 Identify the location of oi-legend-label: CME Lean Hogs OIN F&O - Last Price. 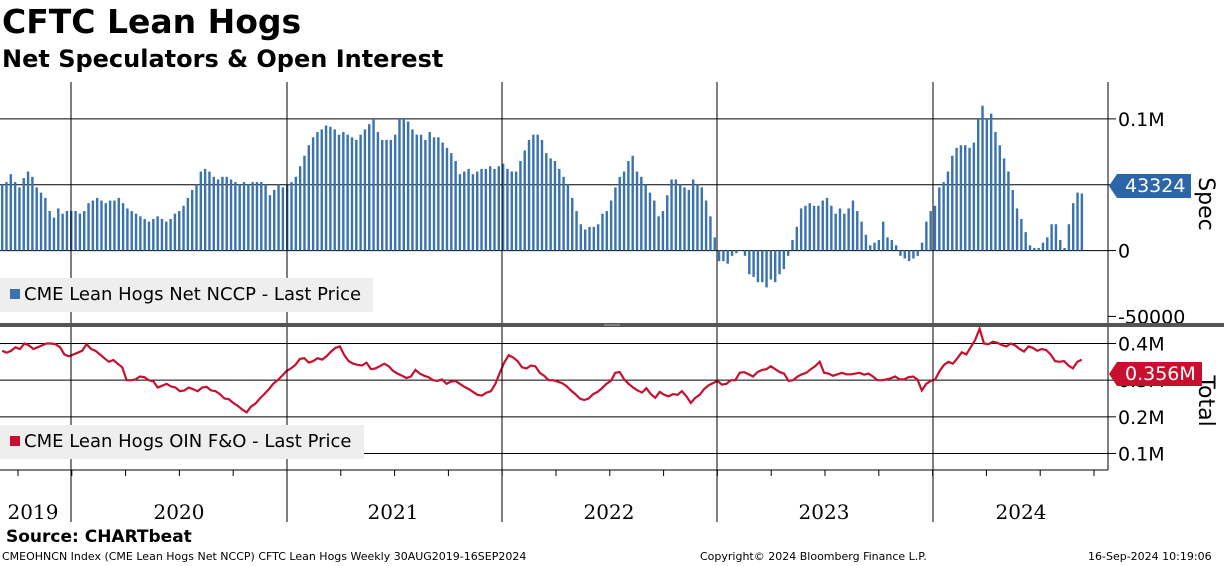
(188, 441).